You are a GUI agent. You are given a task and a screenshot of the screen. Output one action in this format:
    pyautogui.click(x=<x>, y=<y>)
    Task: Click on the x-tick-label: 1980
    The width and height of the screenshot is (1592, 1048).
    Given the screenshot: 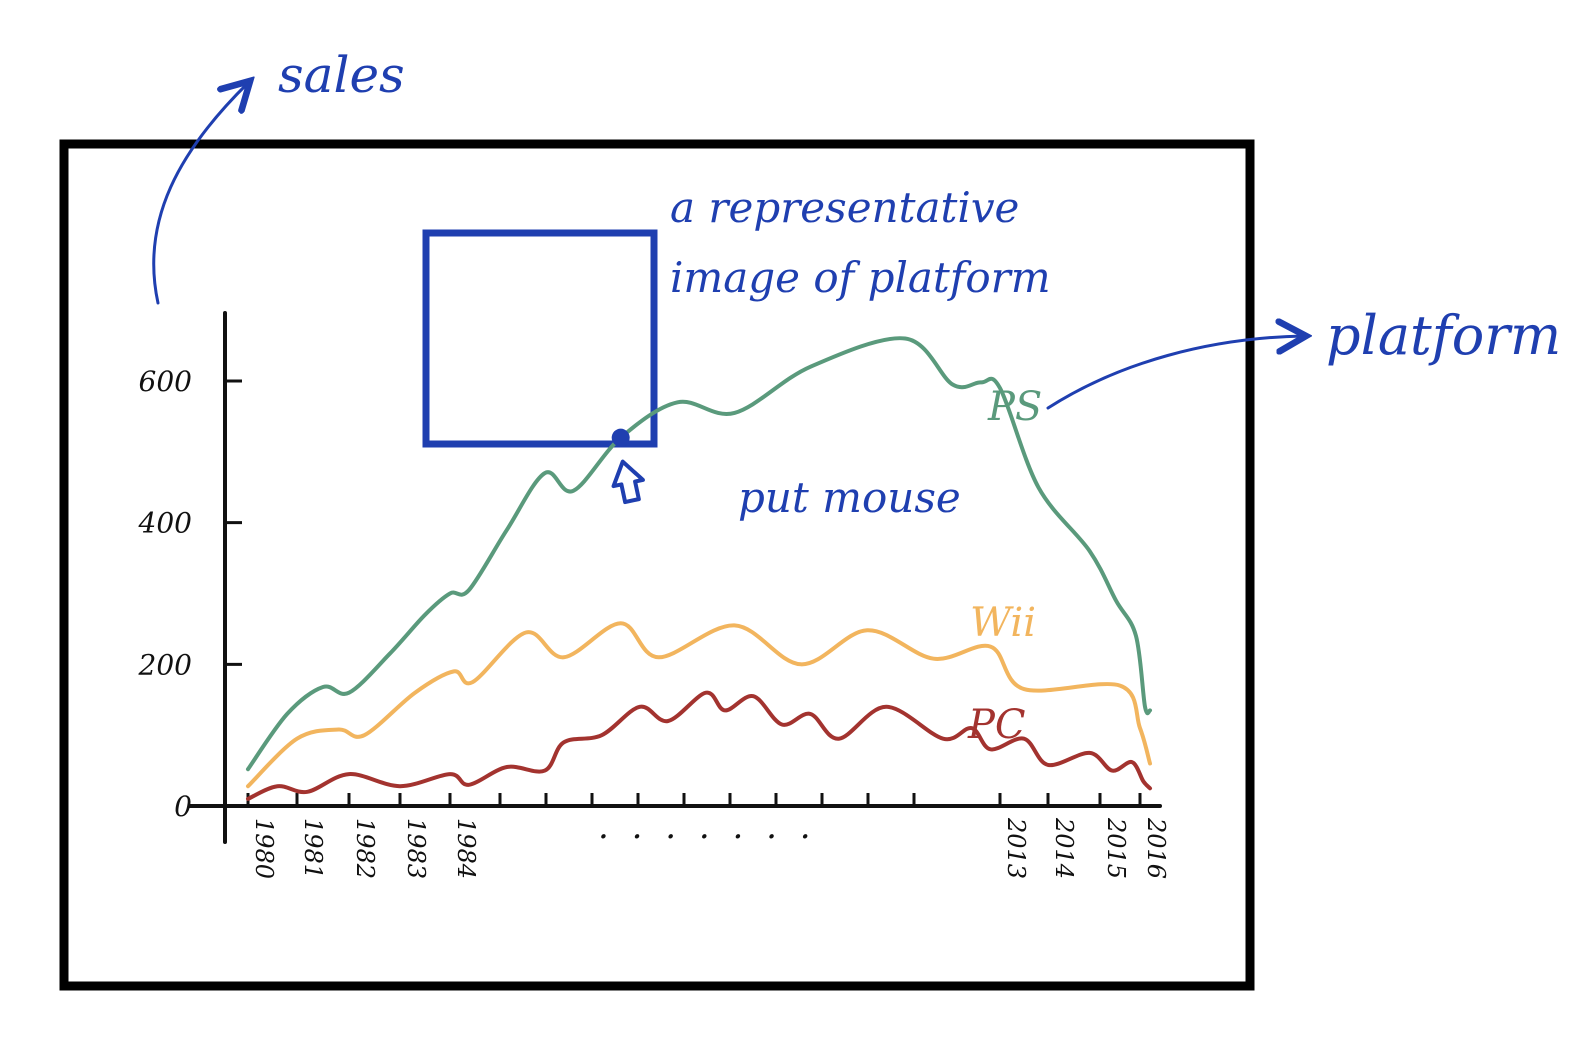 What is the action you would take?
    pyautogui.click(x=264, y=848)
    